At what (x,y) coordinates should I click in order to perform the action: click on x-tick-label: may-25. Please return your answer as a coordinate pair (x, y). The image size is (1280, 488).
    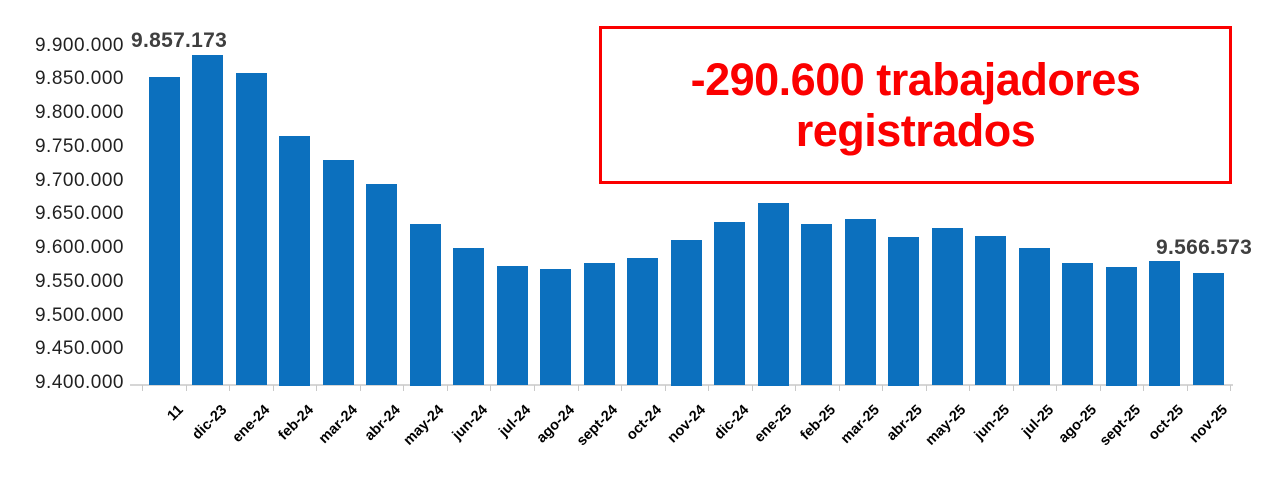
    Looking at the image, I should click on (946, 425).